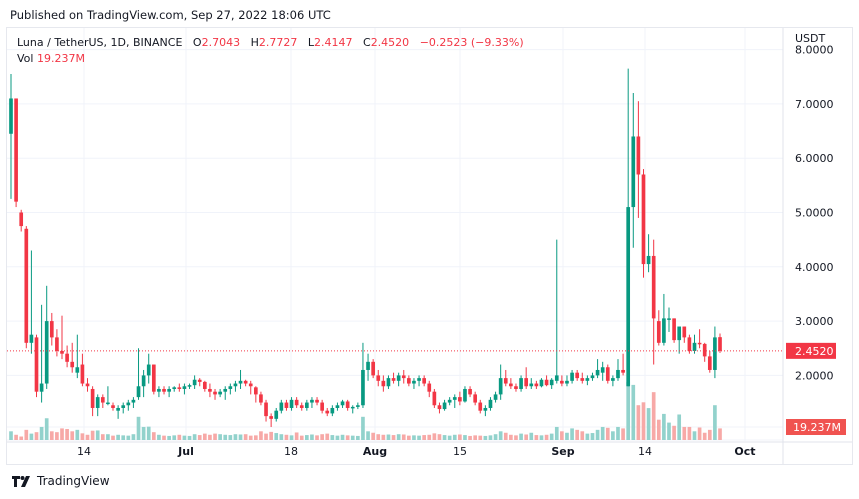  I want to click on price-tick: 4.0000, so click(814, 267).